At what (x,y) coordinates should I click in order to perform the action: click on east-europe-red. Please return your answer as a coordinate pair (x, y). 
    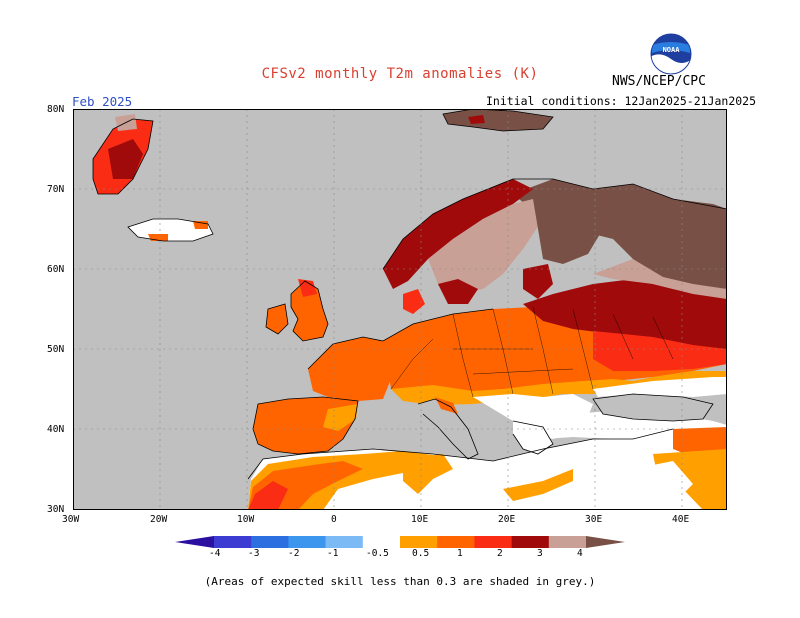
    Looking at the image, I should click on (660, 351).